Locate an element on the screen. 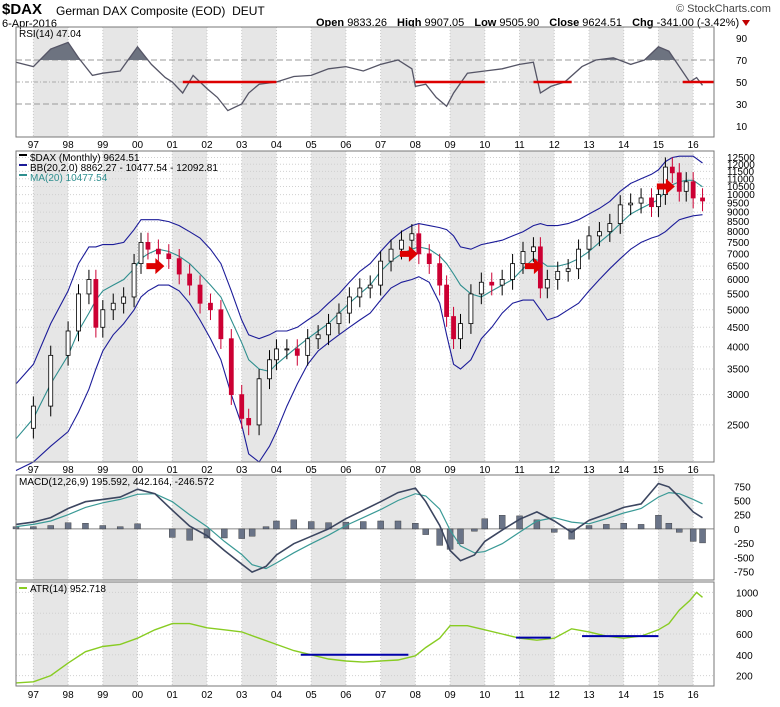  stockcharts-brand: © StockCharts.com is located at coordinates (723, 9).